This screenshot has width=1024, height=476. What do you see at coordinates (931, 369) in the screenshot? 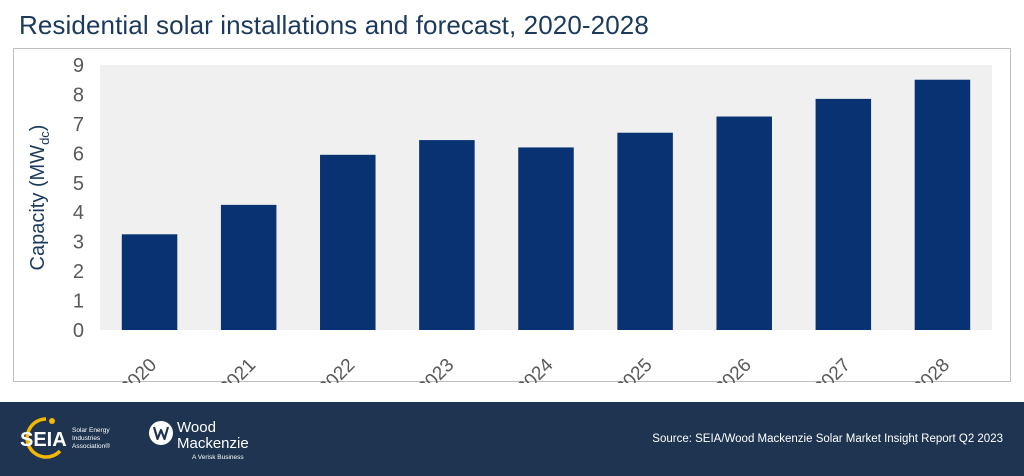
I see `x-tick-label: 2028` at bounding box center [931, 369].